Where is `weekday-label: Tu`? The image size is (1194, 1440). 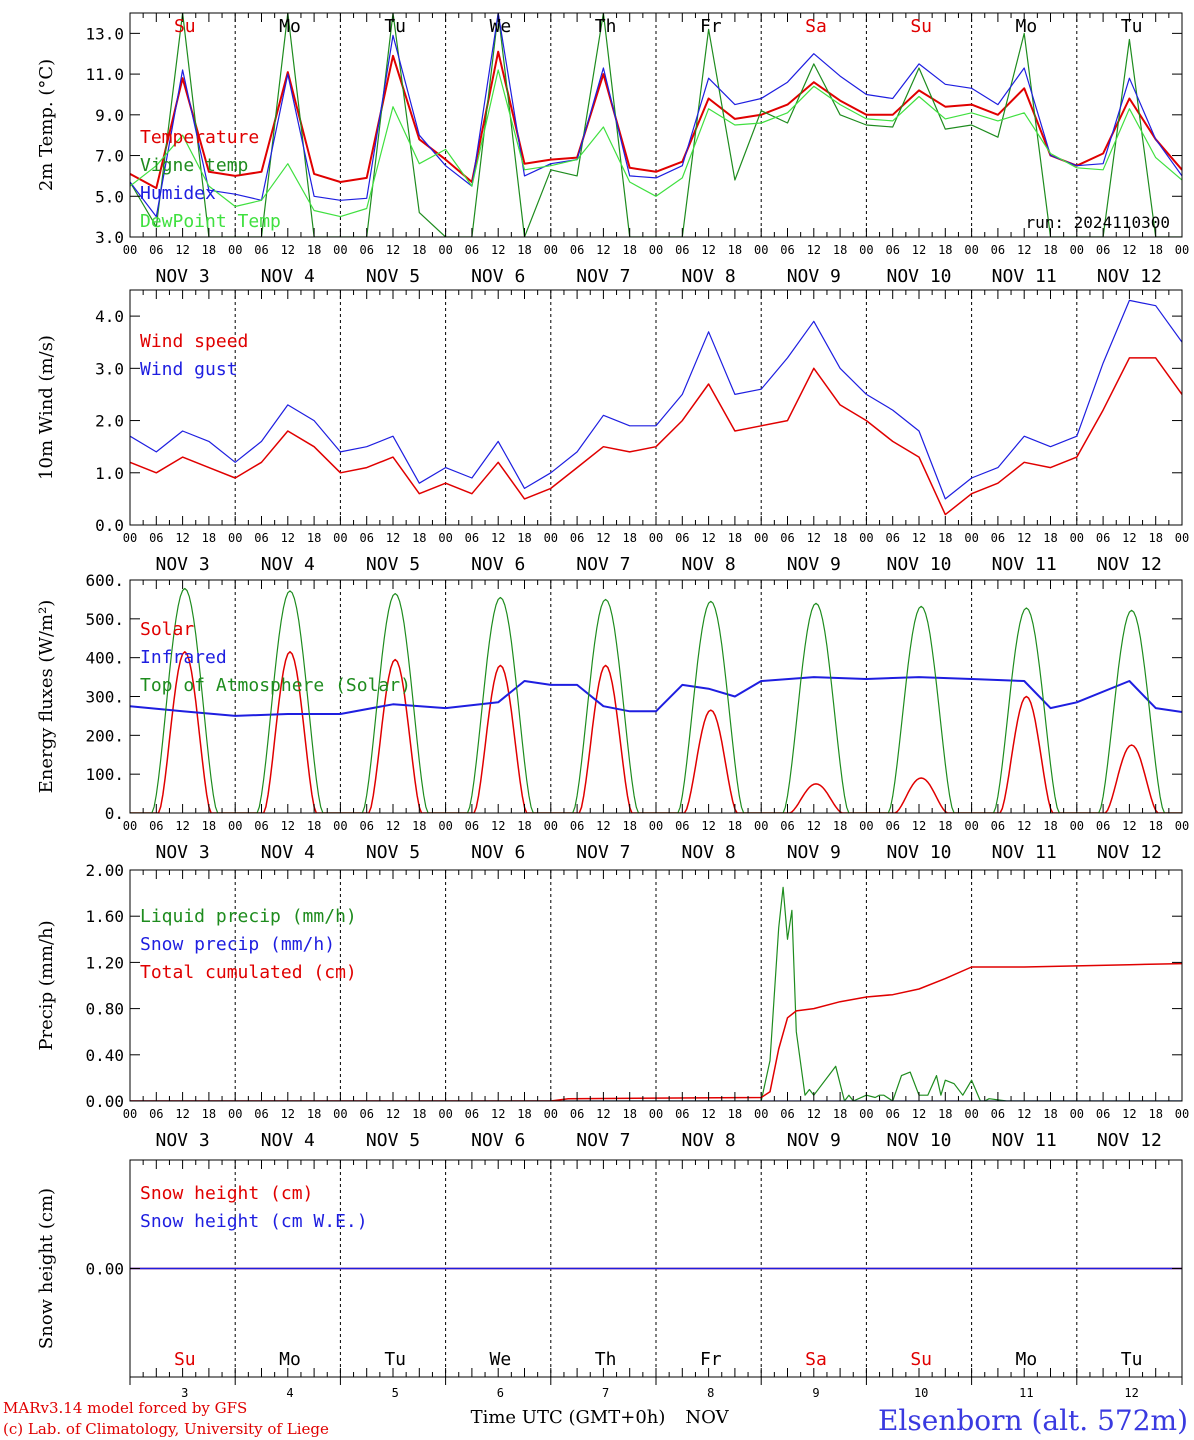 weekday-label: Tu is located at coordinates (1132, 26).